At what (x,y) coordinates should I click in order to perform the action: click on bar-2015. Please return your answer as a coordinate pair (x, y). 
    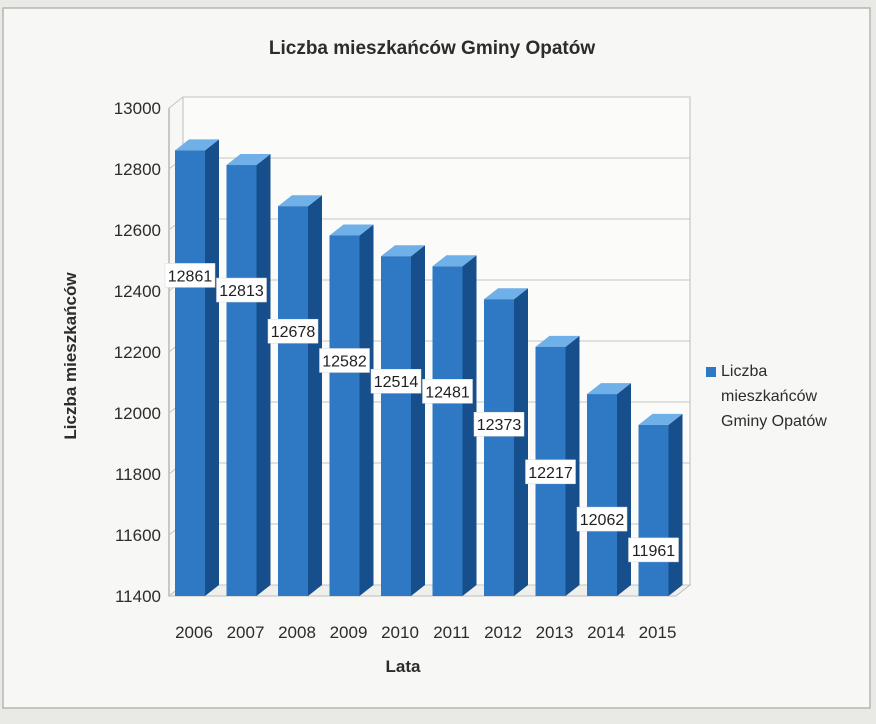
    Looking at the image, I should click on (660, 504).